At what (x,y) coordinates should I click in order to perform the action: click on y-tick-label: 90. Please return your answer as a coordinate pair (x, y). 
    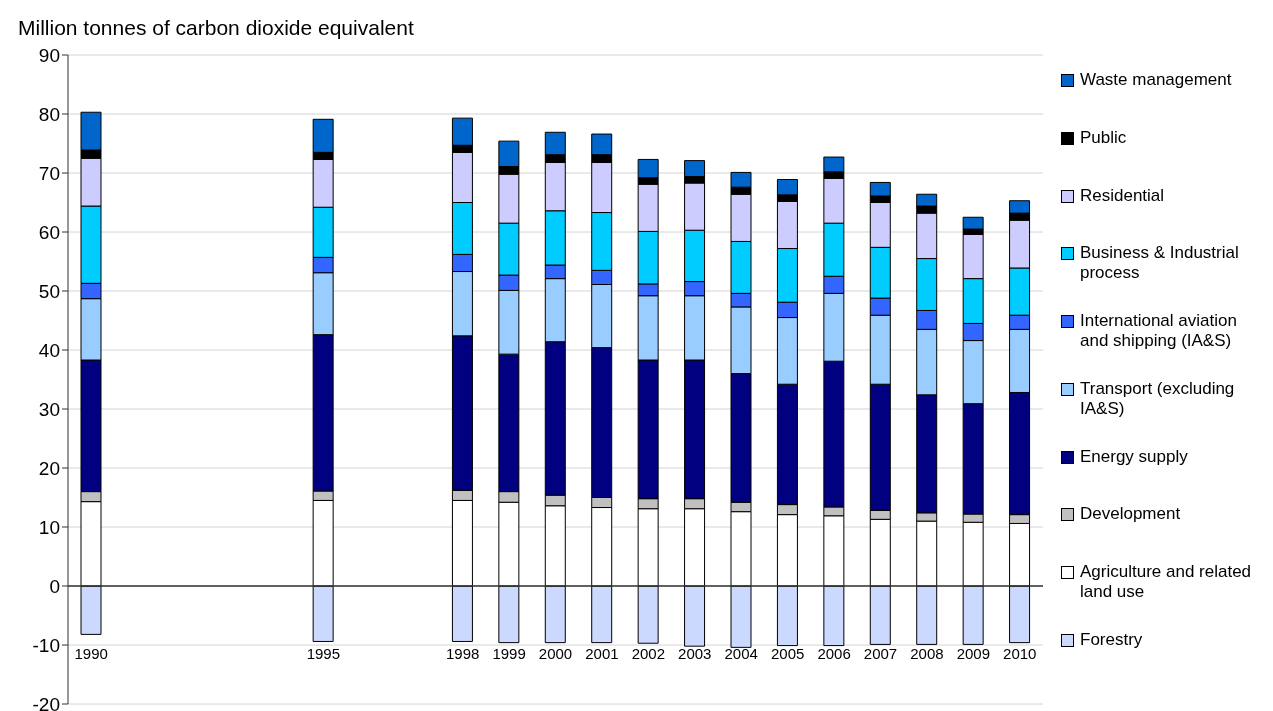
    Looking at the image, I should click on (49, 55).